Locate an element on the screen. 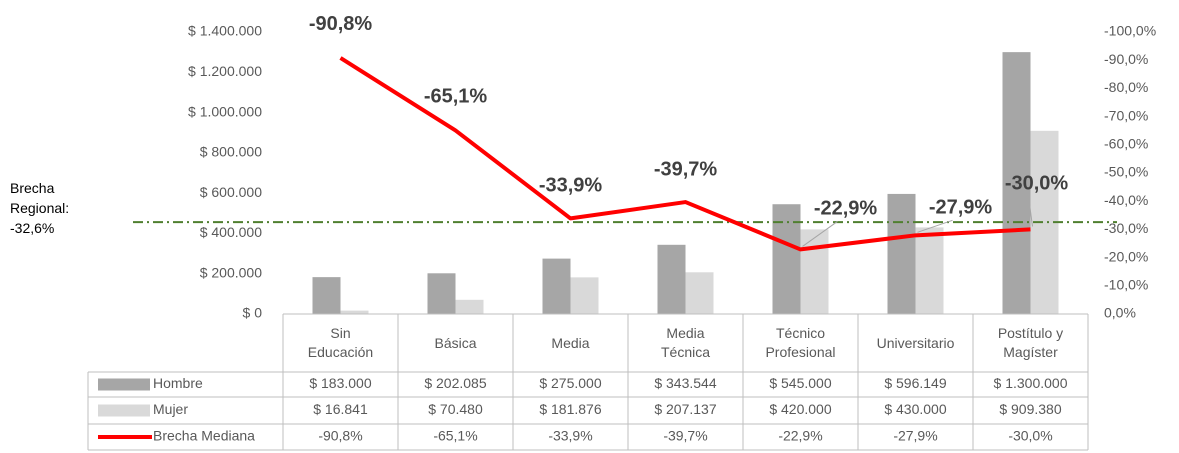  category-text: Universitario is located at coordinates (915, 342).